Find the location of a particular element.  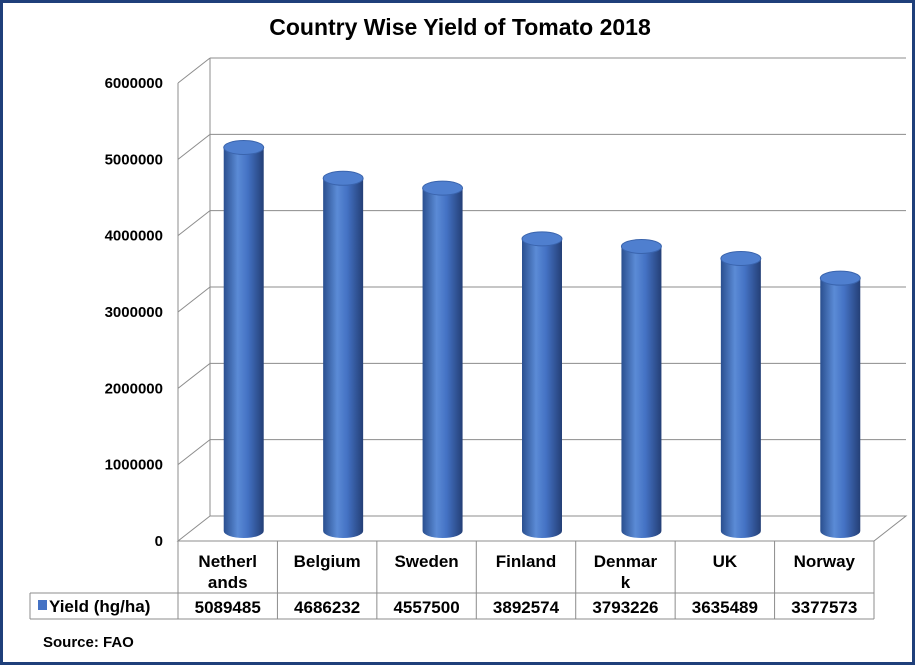

bar-norway is located at coordinates (840, 404).